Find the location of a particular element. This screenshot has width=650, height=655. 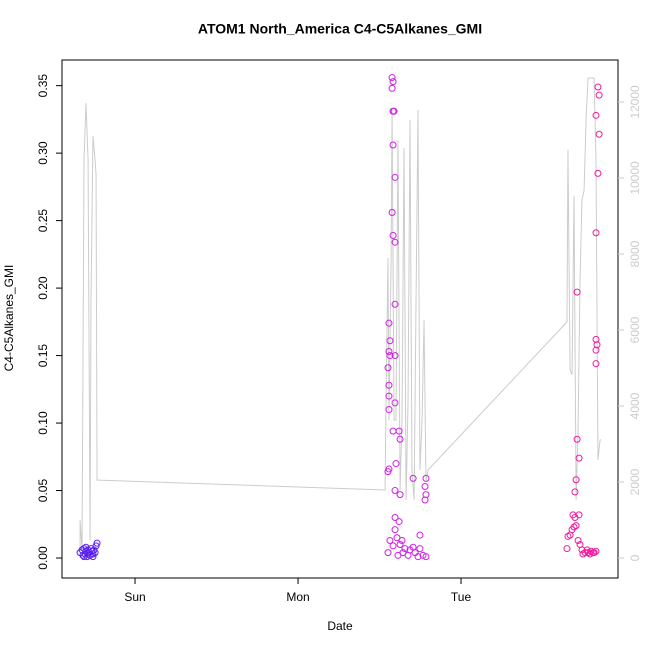

y-tick-label: 0.20 is located at coordinates (43, 288).